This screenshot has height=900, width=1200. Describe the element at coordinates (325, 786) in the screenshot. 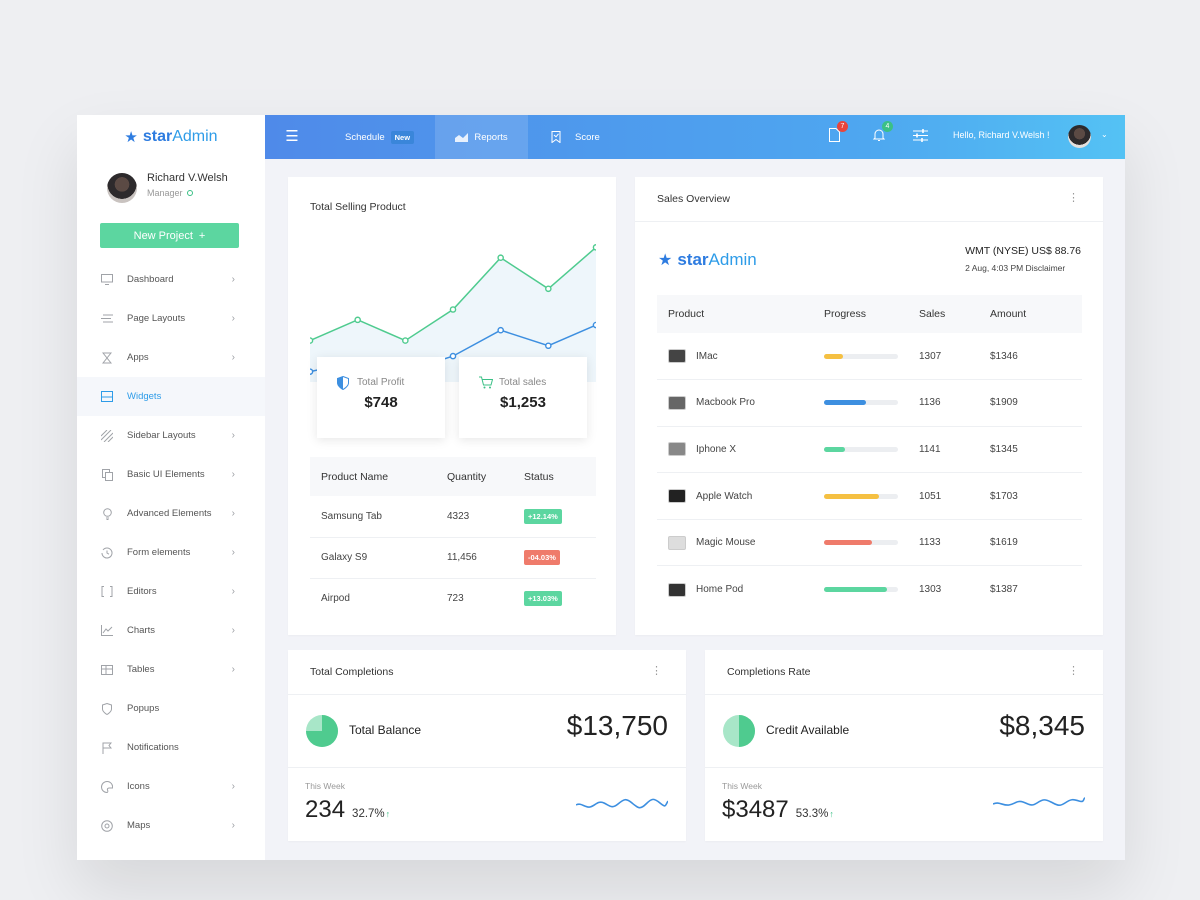

I see `week-label: This Week` at that location.